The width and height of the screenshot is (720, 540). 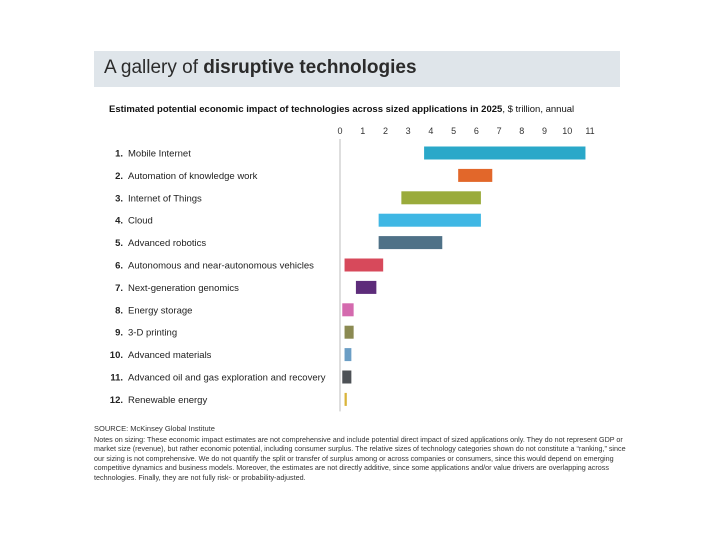 What do you see at coordinates (119, 288) in the screenshot?
I see `category-number: 7.` at bounding box center [119, 288].